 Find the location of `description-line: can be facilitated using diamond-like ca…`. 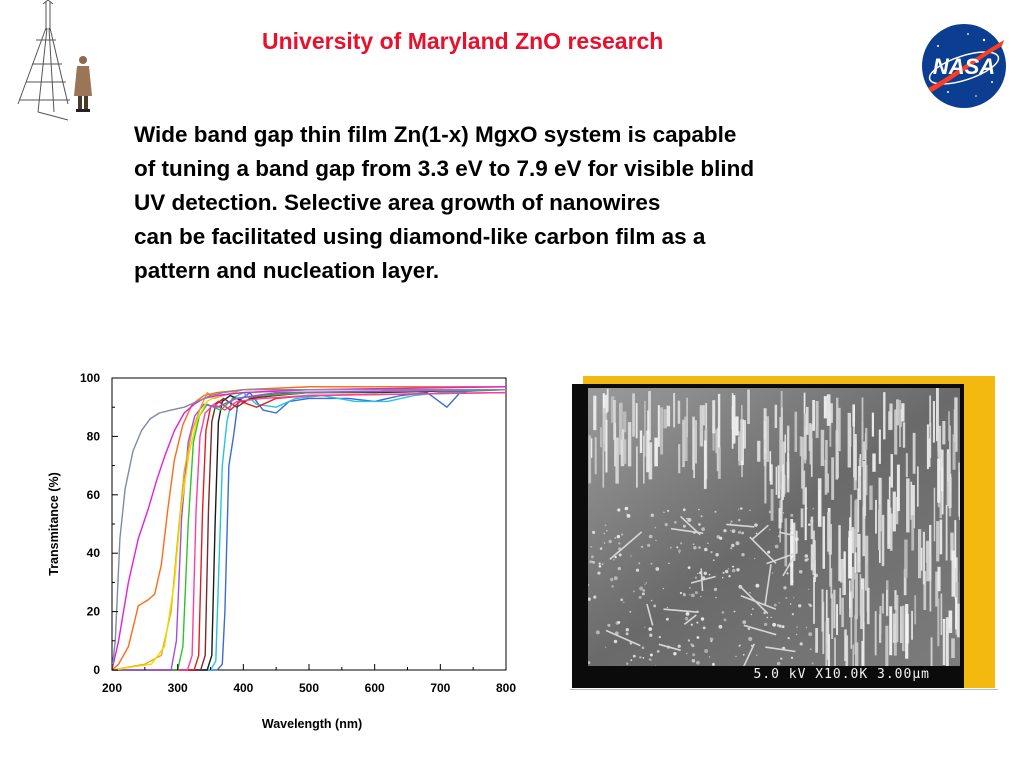

description-line: can be facilitated using diamond-like ca… is located at coordinates (420, 236).